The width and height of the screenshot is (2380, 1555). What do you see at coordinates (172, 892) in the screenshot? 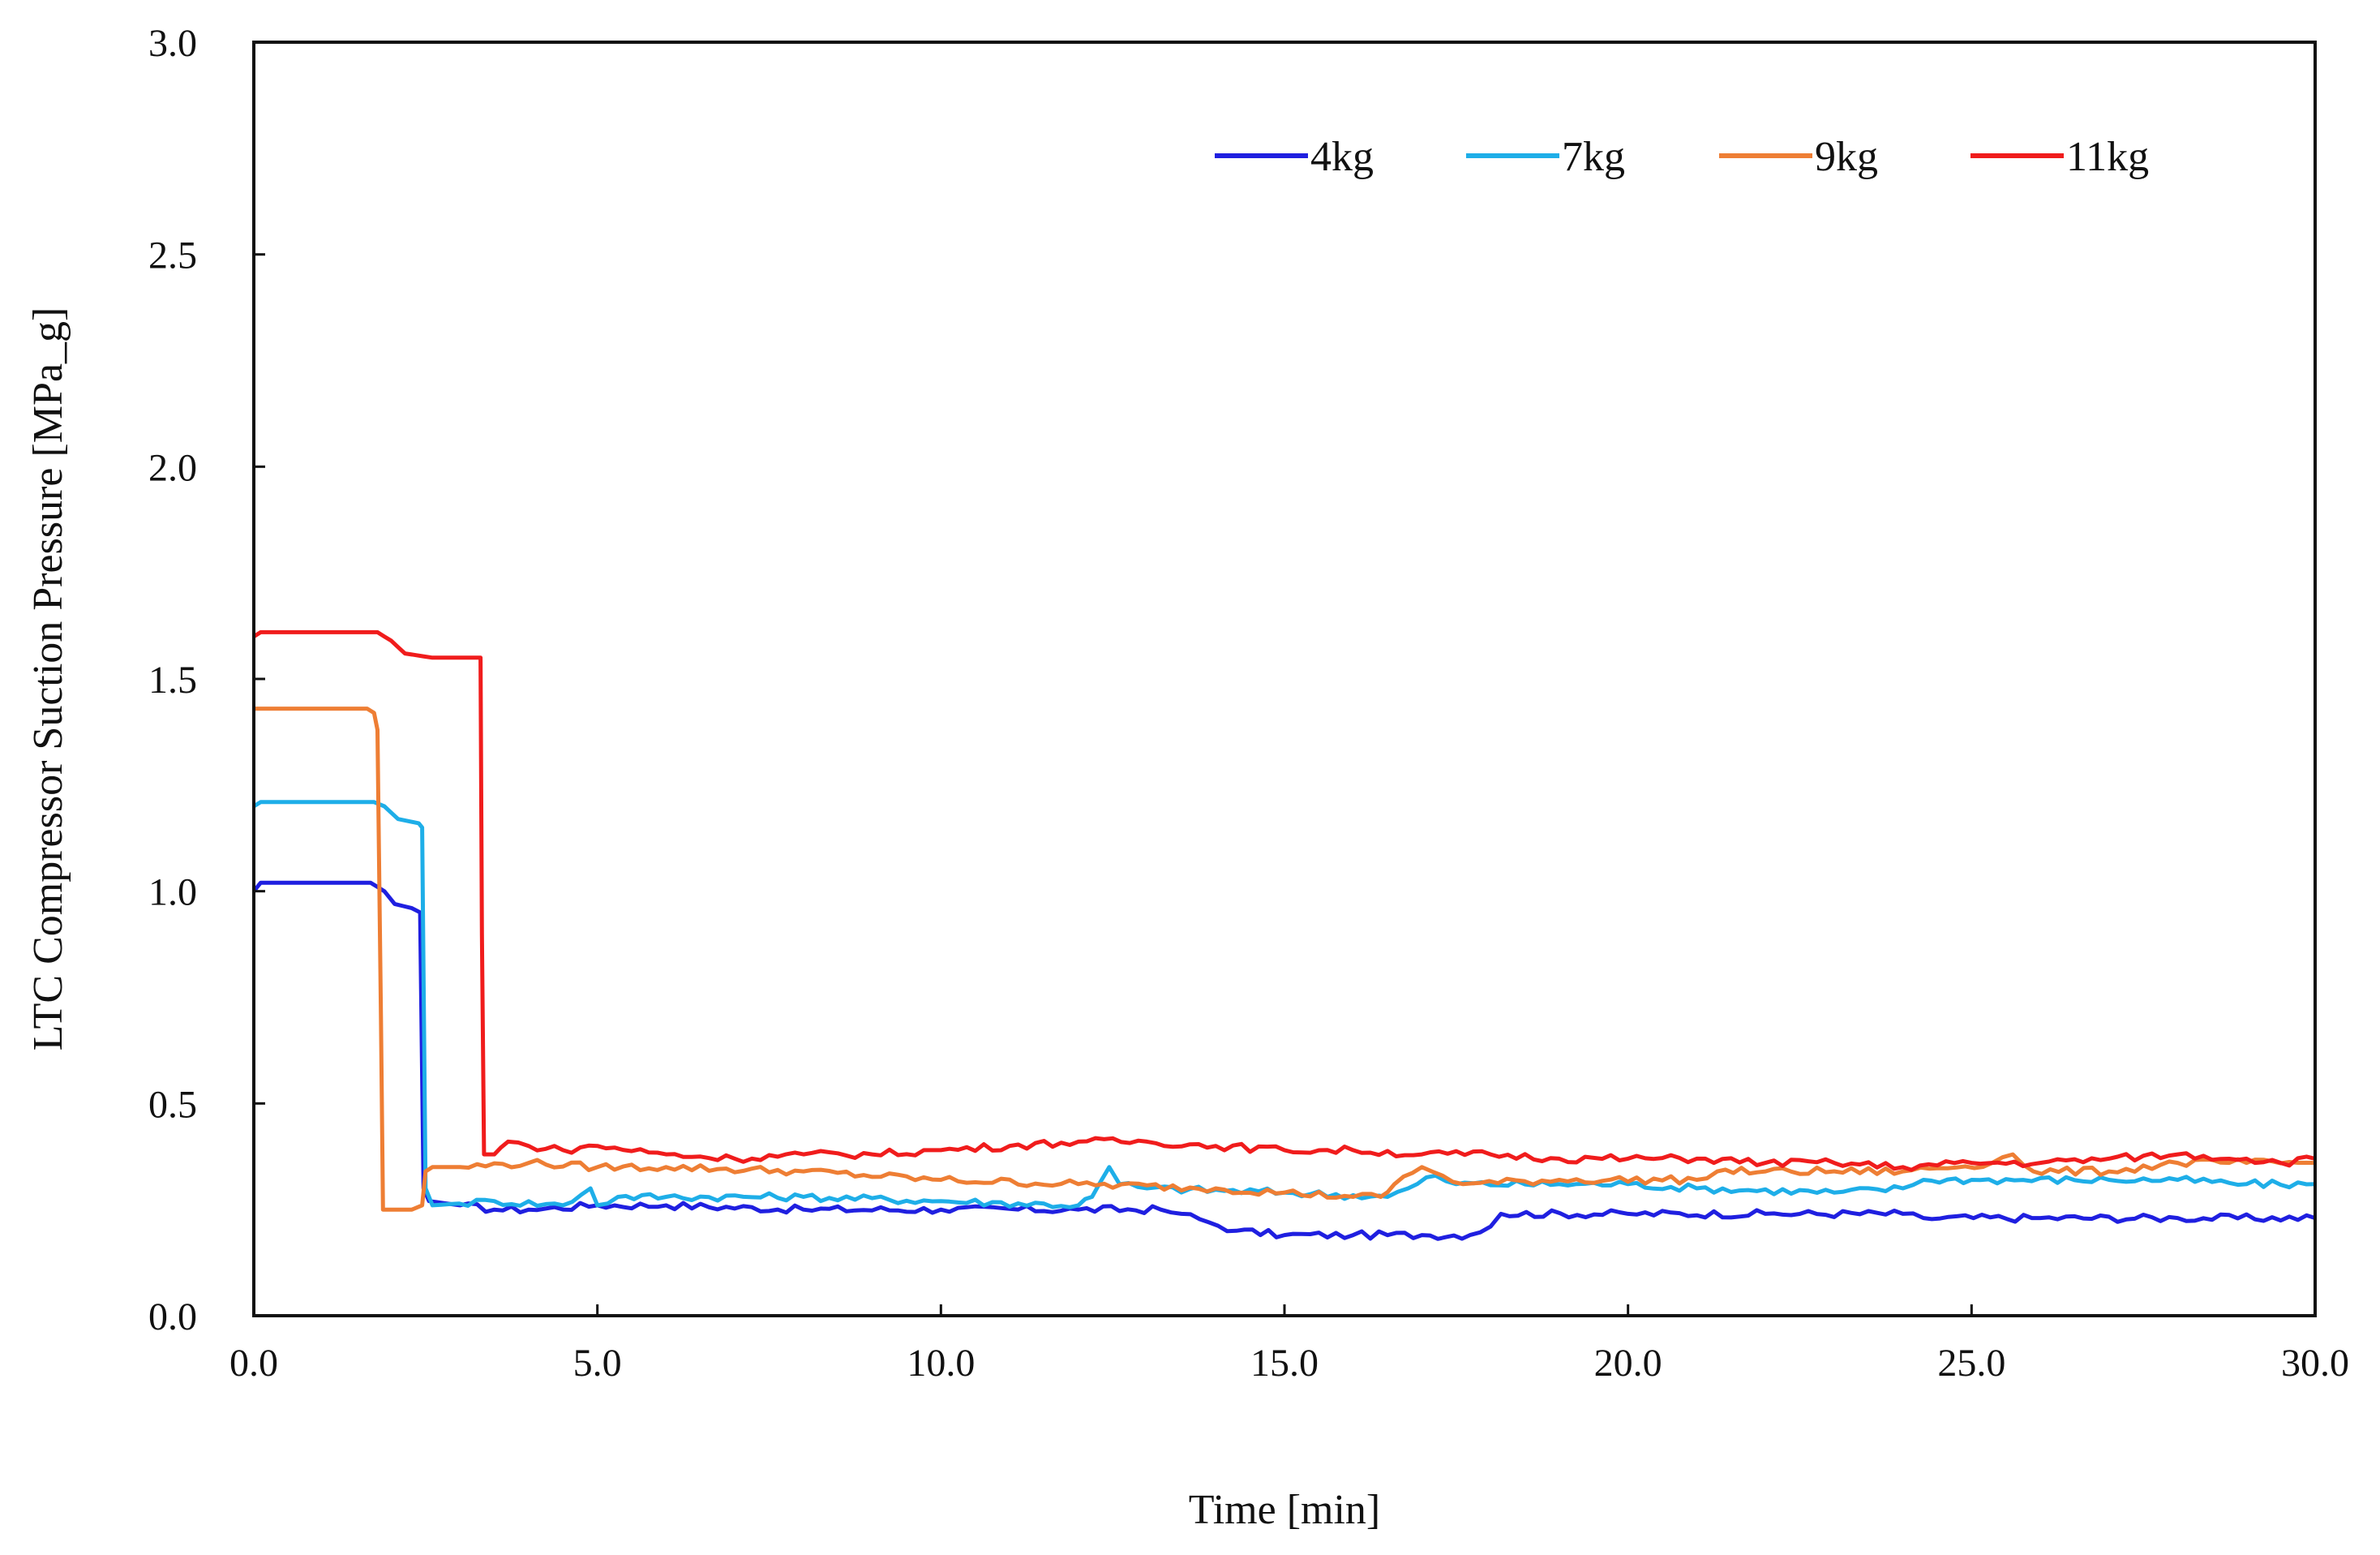
I see `y-tick-label: 1.0` at bounding box center [172, 892].